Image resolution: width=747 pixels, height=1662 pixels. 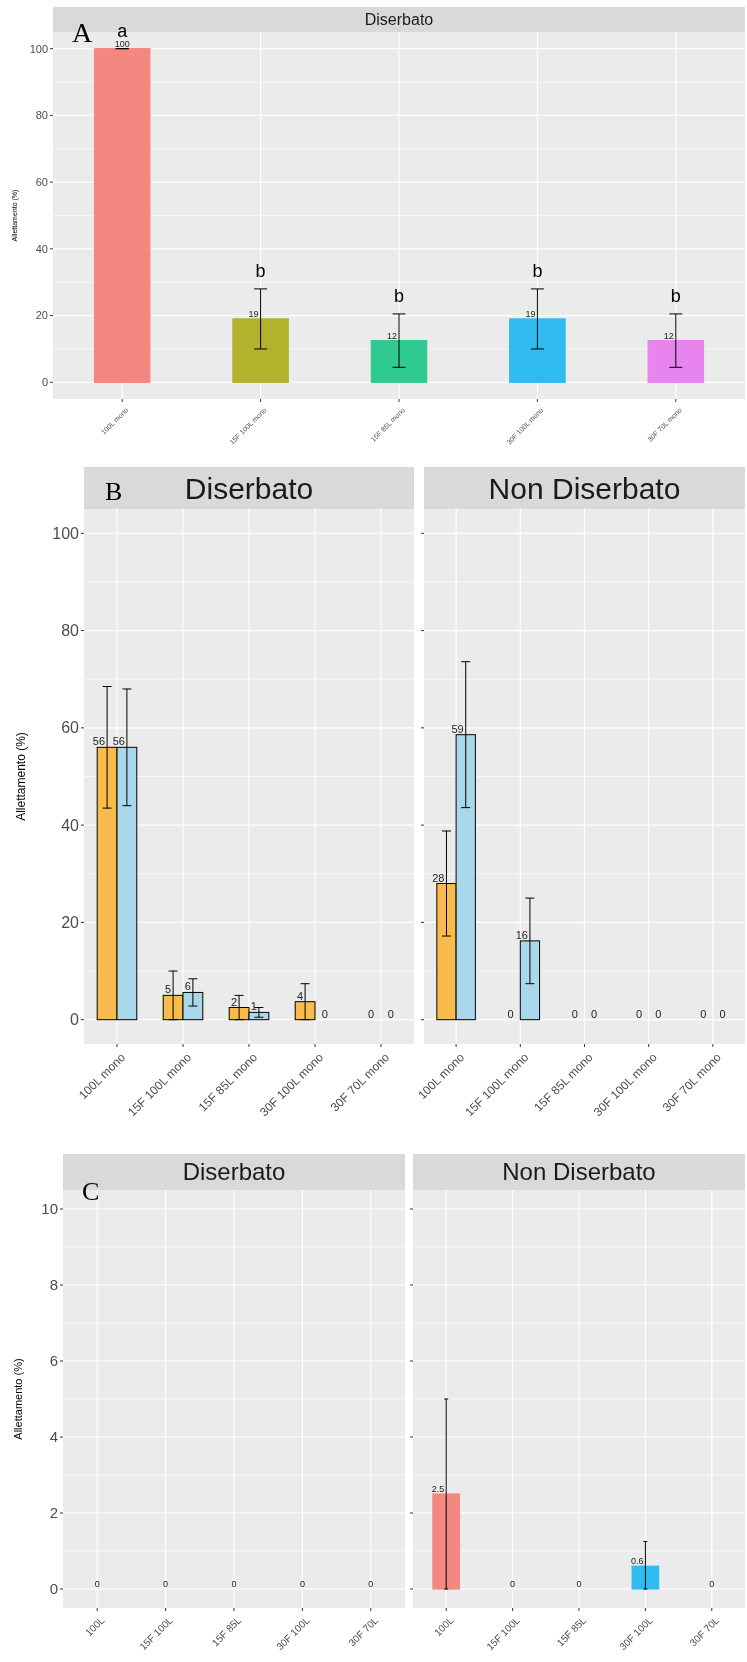 I want to click on data-label: 6, so click(x=187, y=986).